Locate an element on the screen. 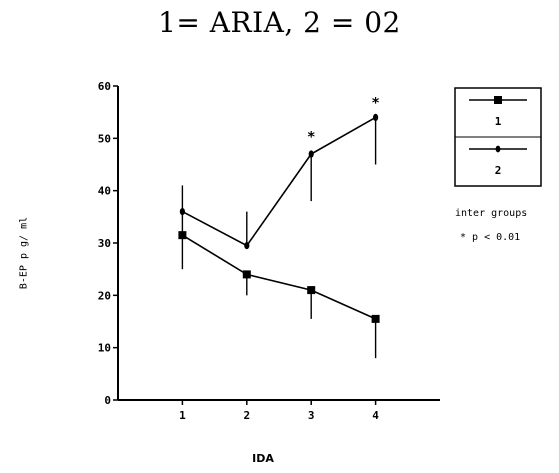 Image resolution: width=559 pixels, height=473 pixels. significance-note: * p < 0.01 is located at coordinates (490, 237).